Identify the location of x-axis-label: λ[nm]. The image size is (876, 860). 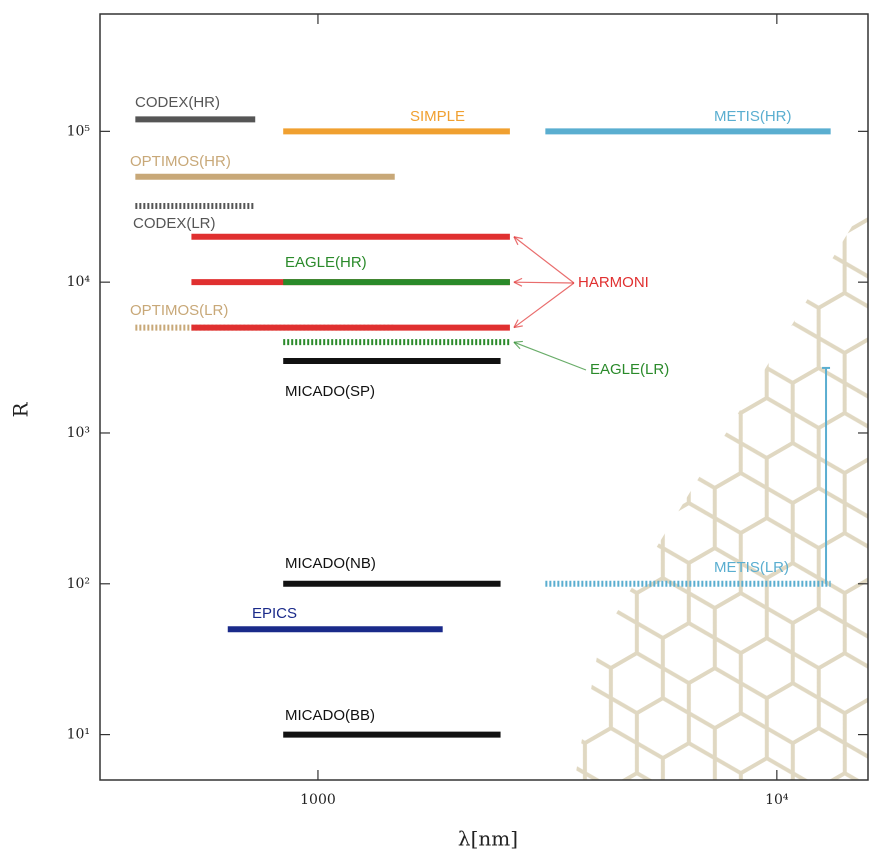
(488, 839).